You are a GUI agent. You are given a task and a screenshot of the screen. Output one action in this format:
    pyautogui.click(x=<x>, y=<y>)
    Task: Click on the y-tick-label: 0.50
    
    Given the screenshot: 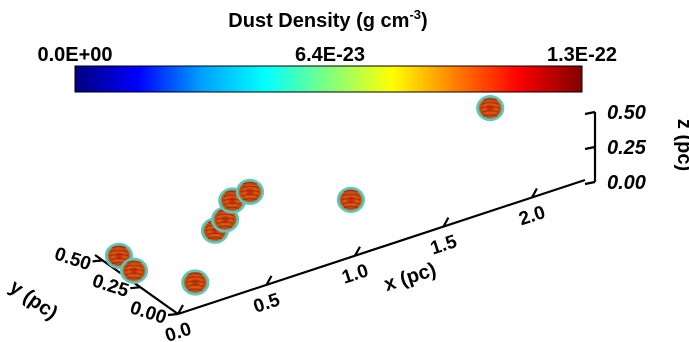 What is the action you would take?
    pyautogui.click(x=73, y=259)
    